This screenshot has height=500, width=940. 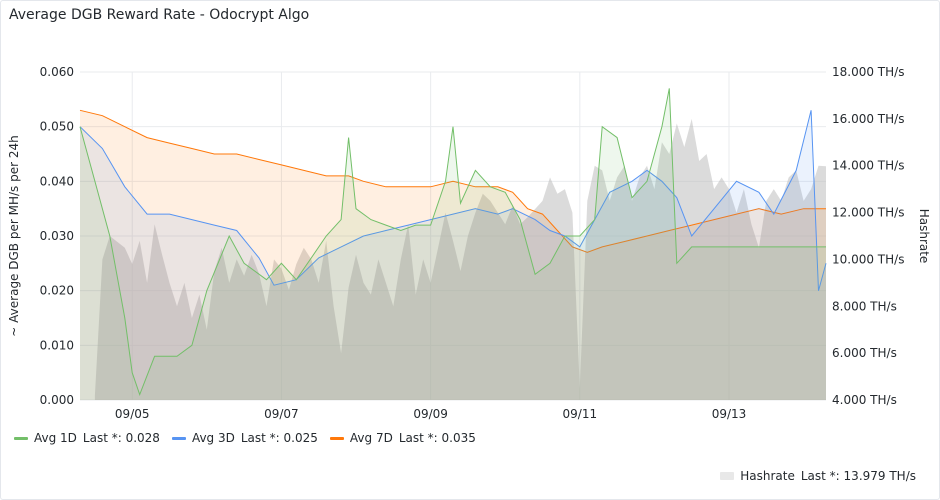 I want to click on y2-tick-label: 10.000 TH/s, so click(x=868, y=259).